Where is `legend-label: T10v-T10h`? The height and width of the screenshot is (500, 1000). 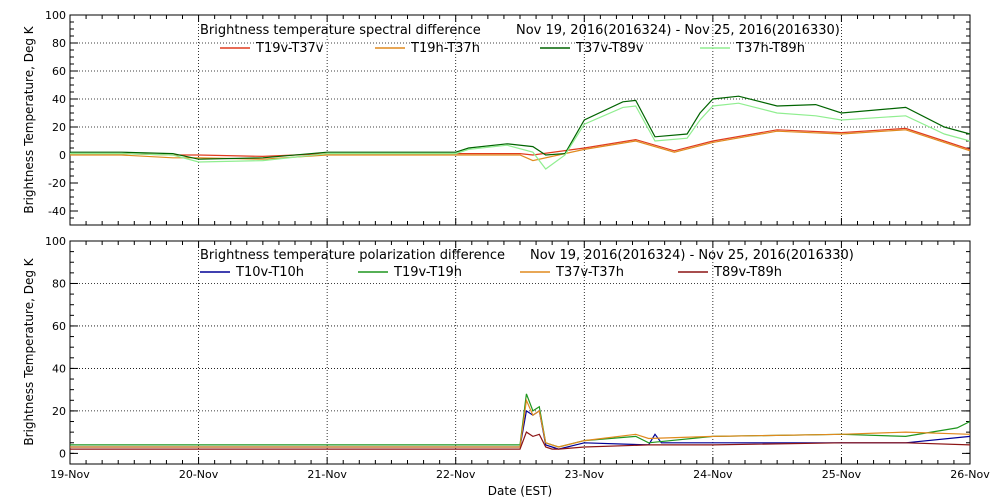 legend-label: T10v-T10h is located at coordinates (269, 272).